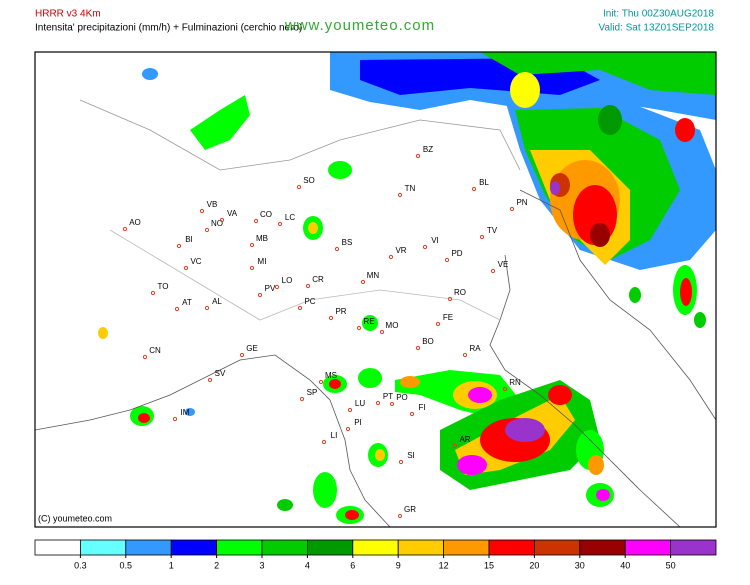  I want to click on province-label: LO, so click(287, 280).